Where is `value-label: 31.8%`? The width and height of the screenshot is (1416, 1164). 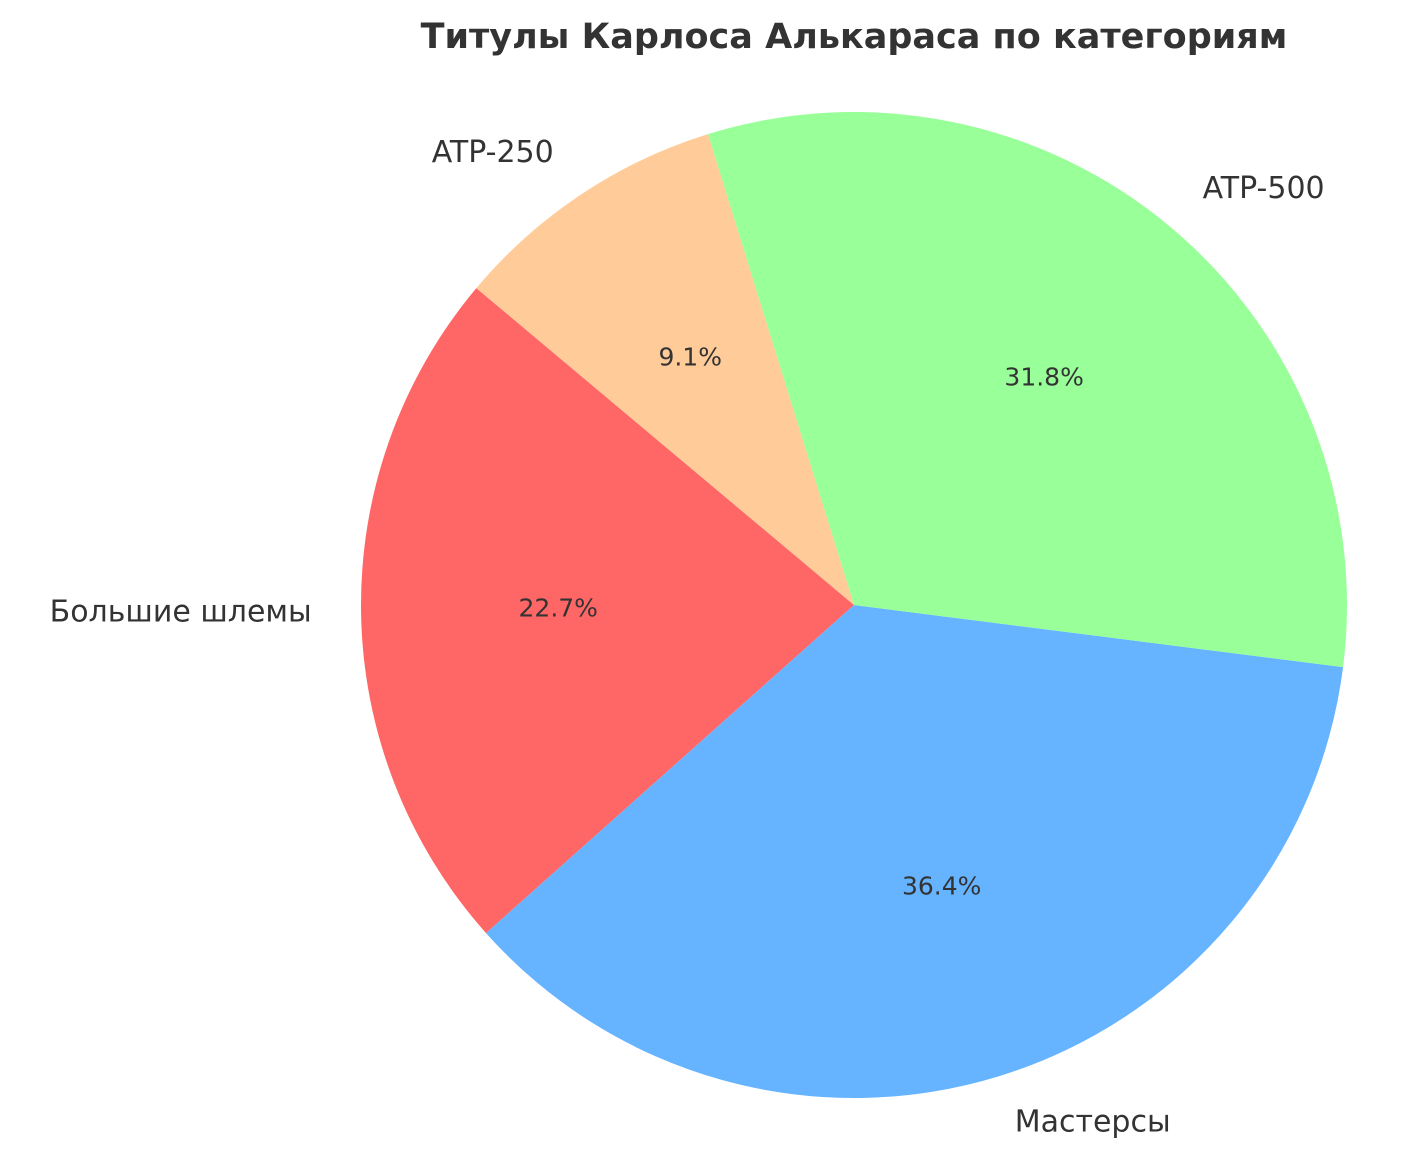
value-label: 31.8% is located at coordinates (1043, 376).